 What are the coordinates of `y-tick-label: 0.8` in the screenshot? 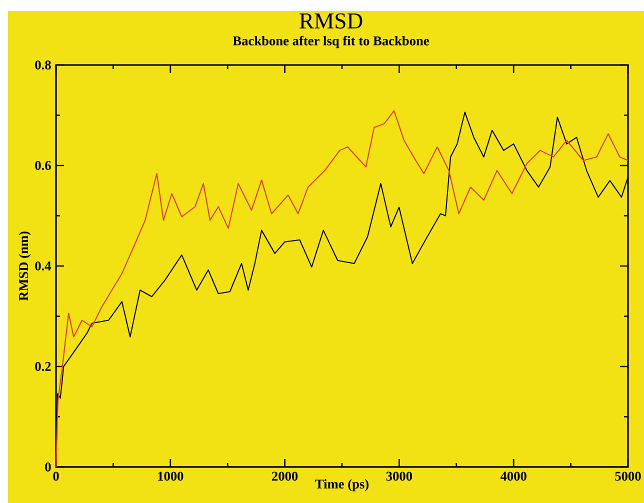 It's located at (43, 65).